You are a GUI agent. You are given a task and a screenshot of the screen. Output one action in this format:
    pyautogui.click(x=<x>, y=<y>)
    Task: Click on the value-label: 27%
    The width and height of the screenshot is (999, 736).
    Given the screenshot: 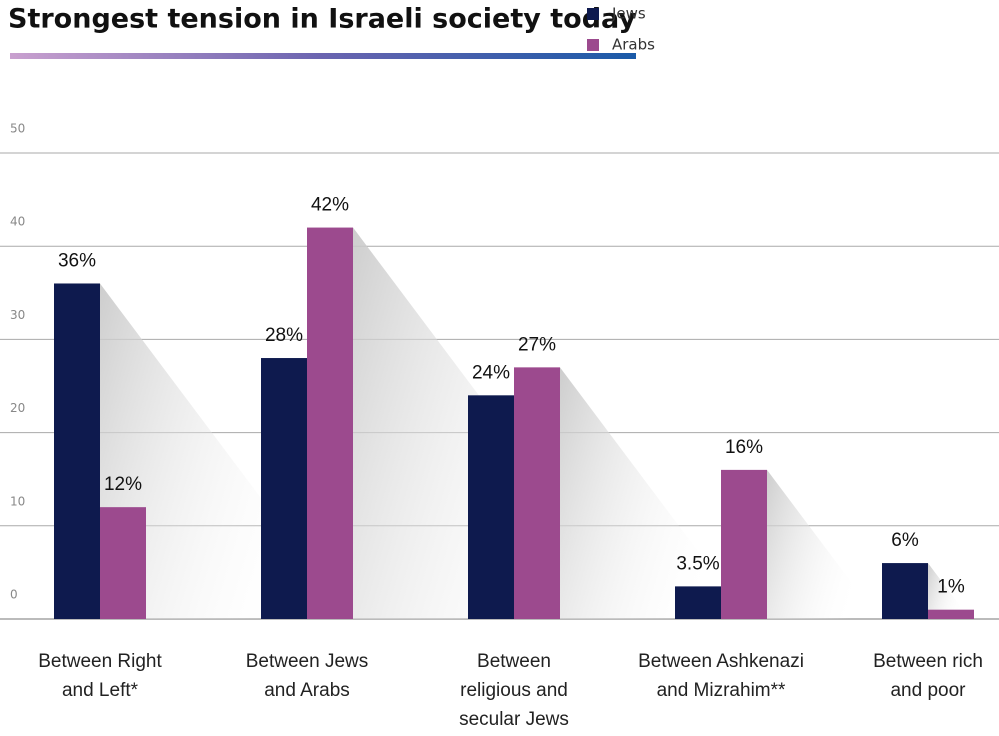 What is the action you would take?
    pyautogui.click(x=537, y=344)
    